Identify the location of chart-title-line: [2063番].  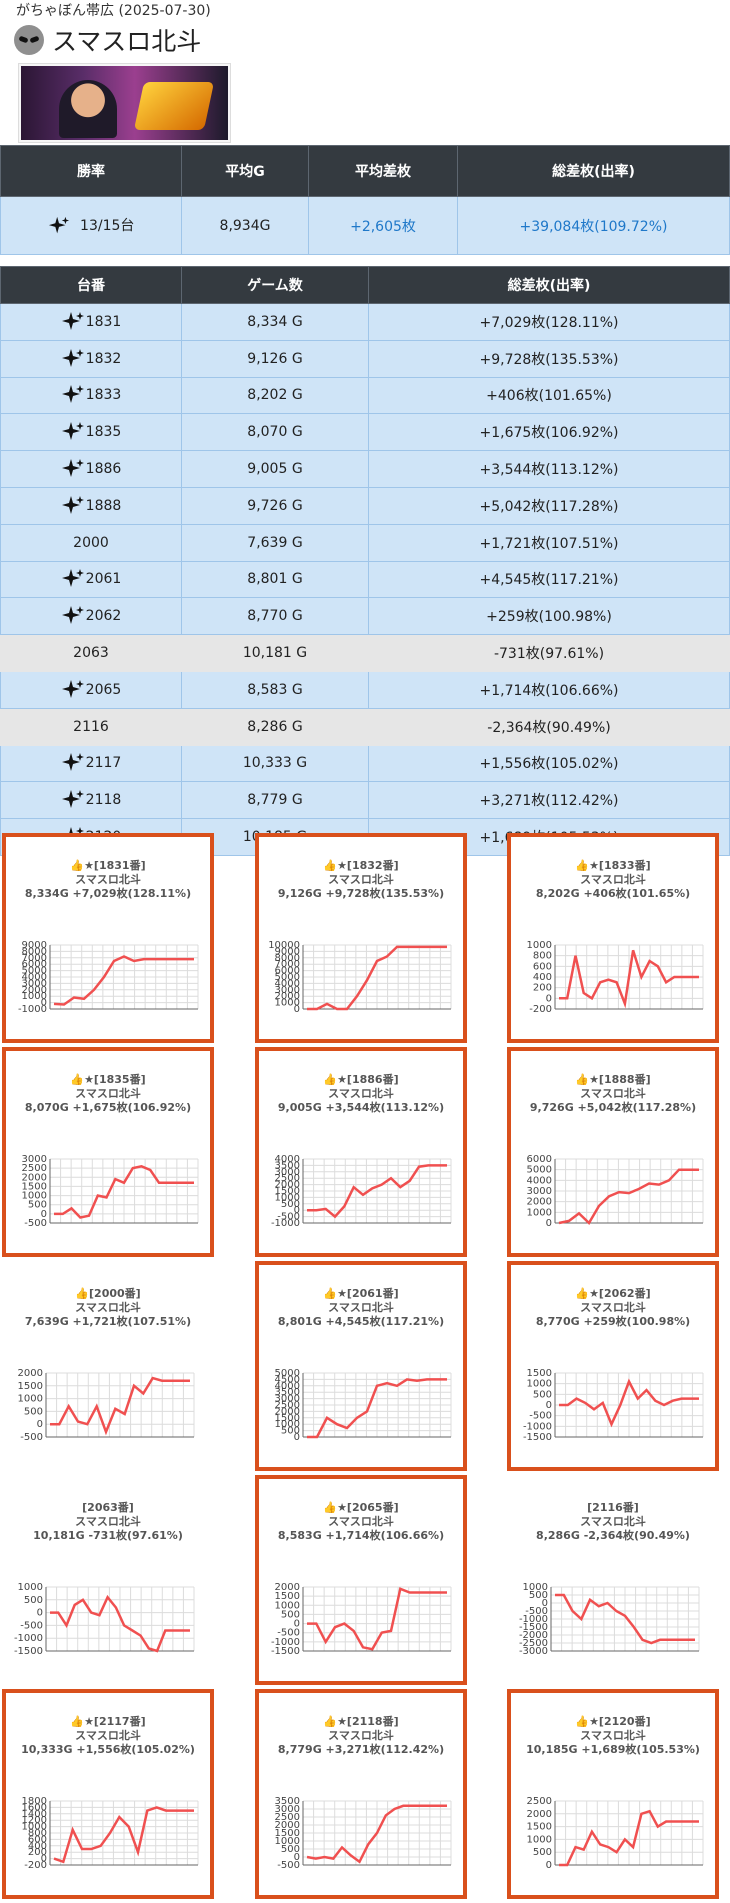
(108, 1507).